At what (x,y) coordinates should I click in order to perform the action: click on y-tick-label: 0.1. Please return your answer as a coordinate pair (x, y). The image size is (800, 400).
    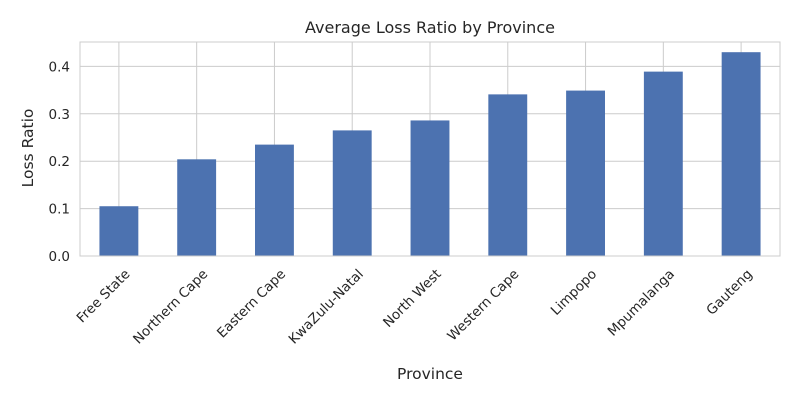
    Looking at the image, I should click on (59, 210).